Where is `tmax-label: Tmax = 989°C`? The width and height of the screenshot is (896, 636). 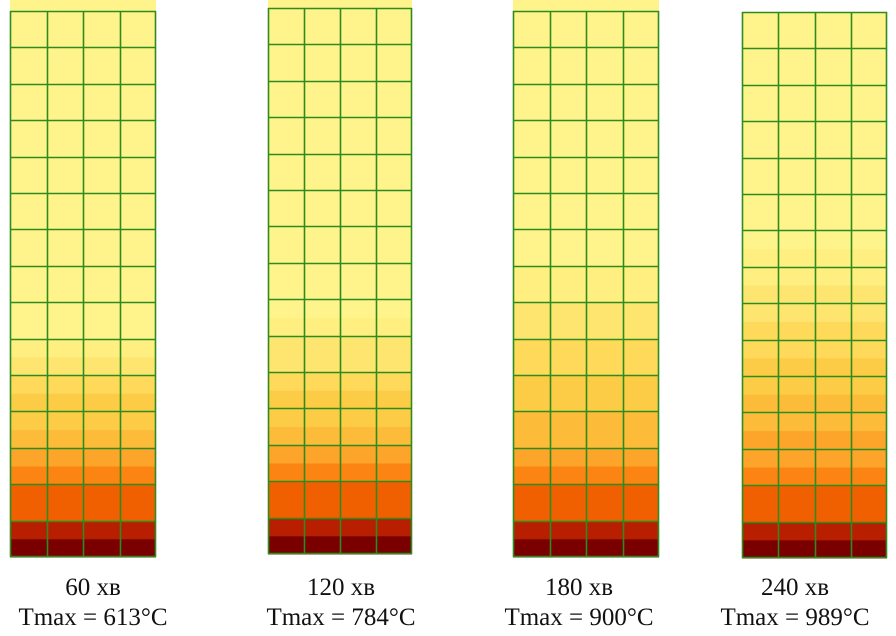 tmax-label: Tmax = 989°C is located at coordinates (795, 617).